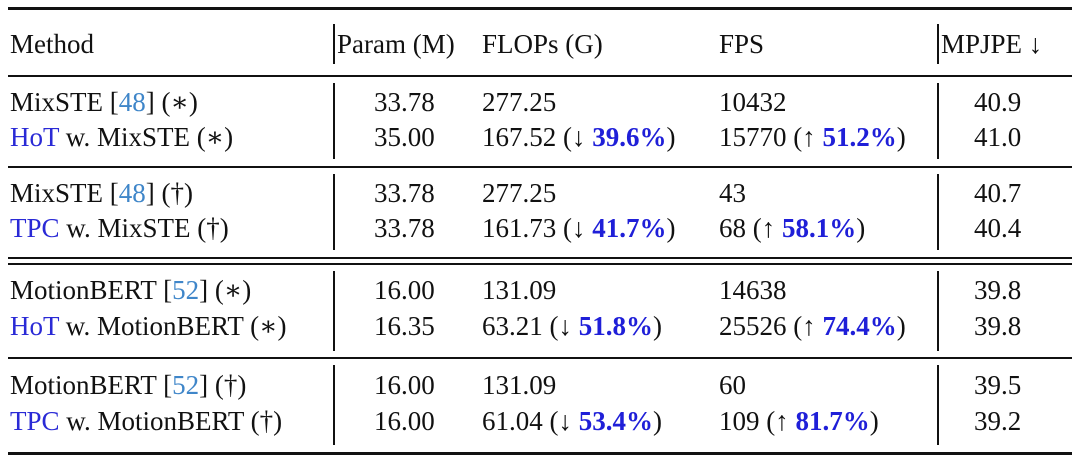  I want to click on col-divider-2-g1, so click(938, 121).